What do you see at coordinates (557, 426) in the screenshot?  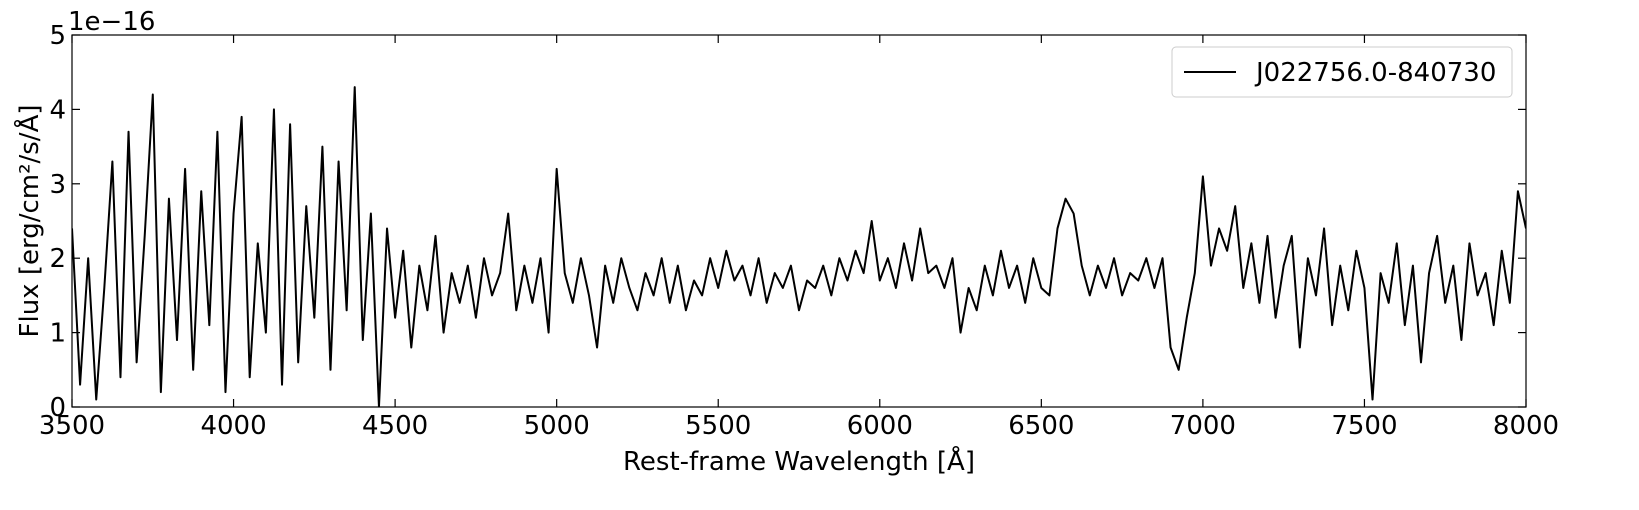 I see `x-tick-label: 5000` at bounding box center [557, 426].